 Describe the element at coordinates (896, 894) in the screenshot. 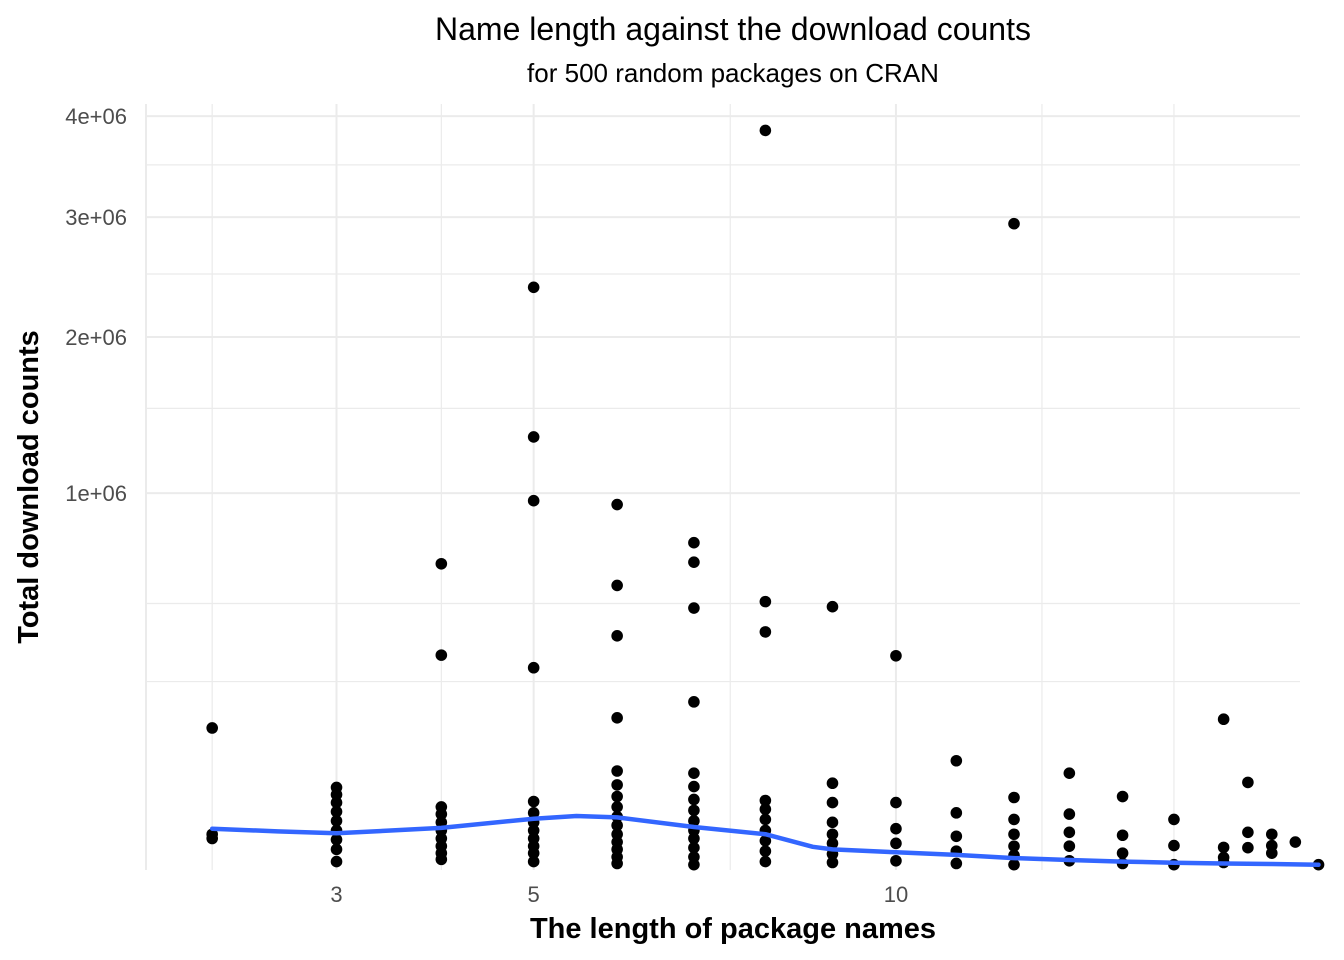

I see `x-tick-label: 10` at that location.